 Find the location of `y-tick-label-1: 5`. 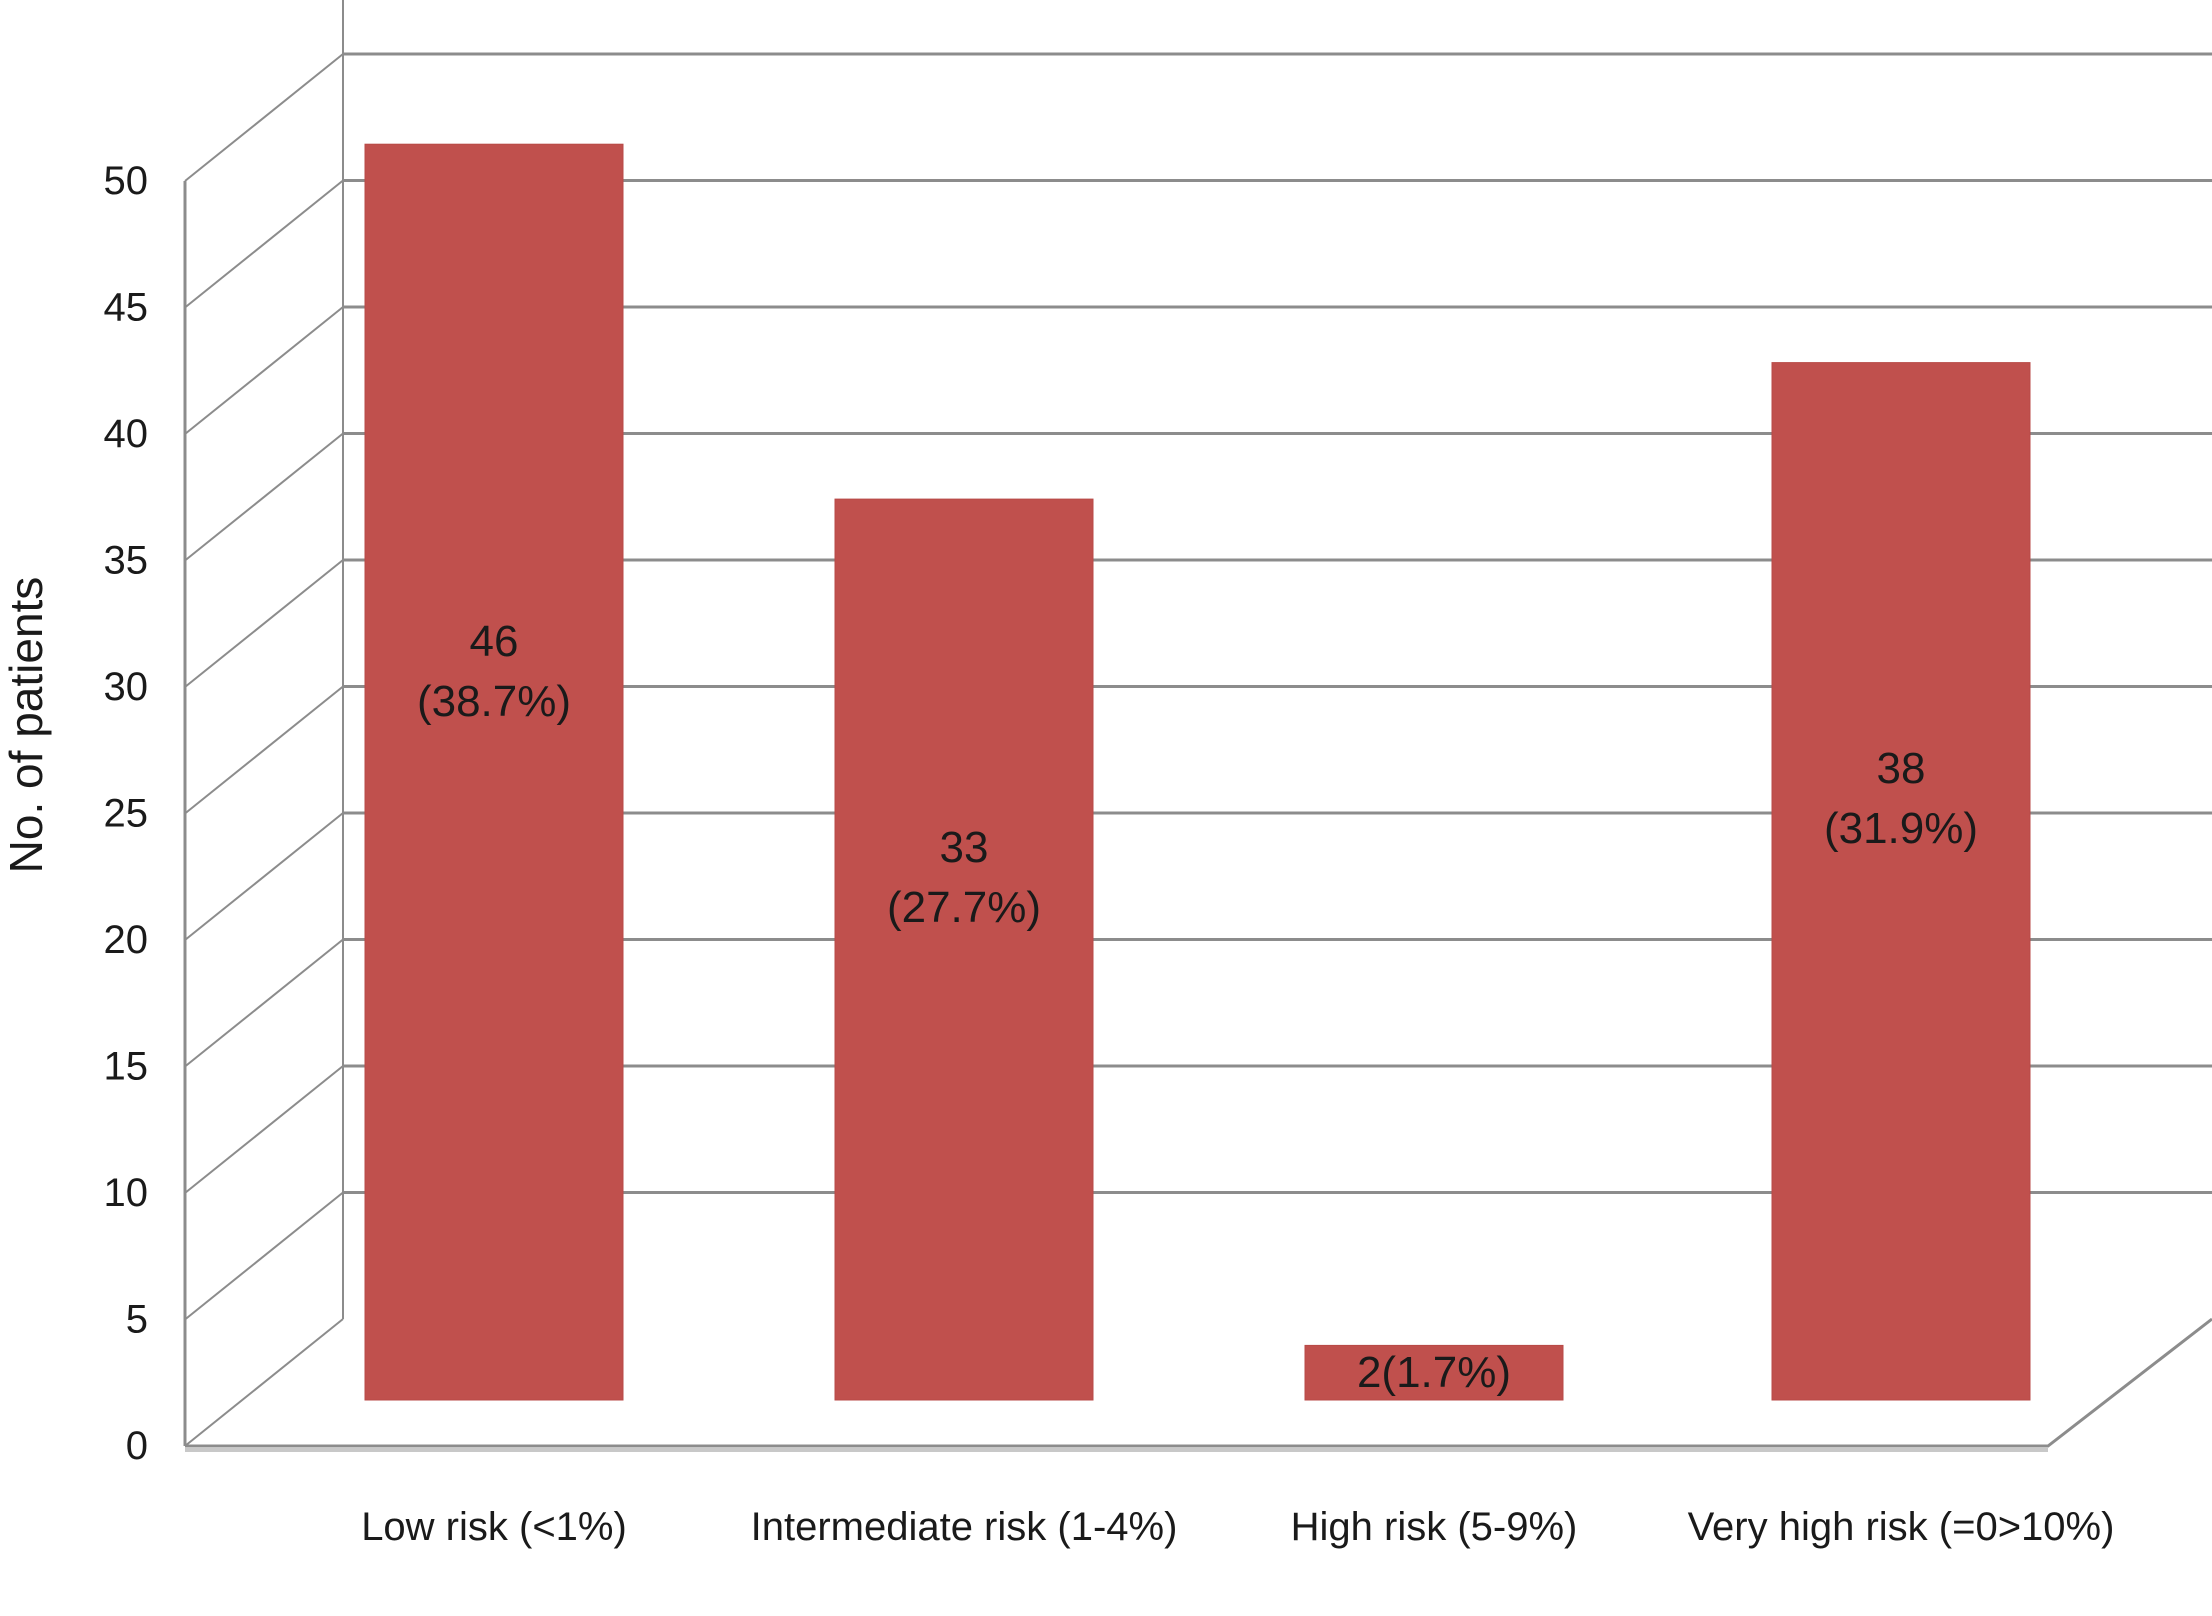

y-tick-label-1: 5 is located at coordinates (137, 1320).